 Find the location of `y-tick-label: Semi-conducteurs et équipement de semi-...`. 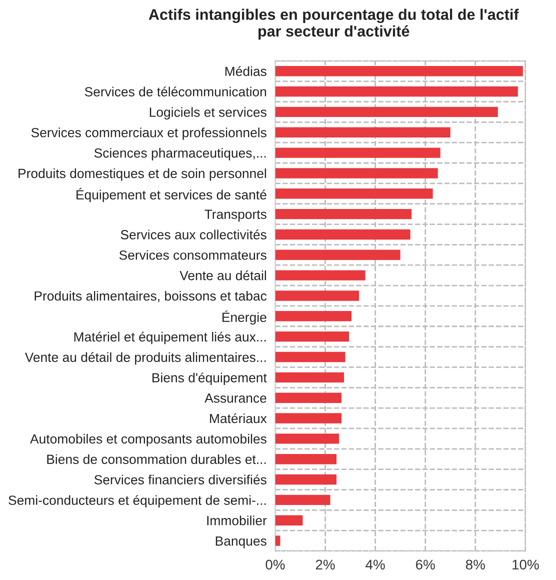

y-tick-label: Semi-conducteurs et équipement de semi-... is located at coordinates (137, 501).